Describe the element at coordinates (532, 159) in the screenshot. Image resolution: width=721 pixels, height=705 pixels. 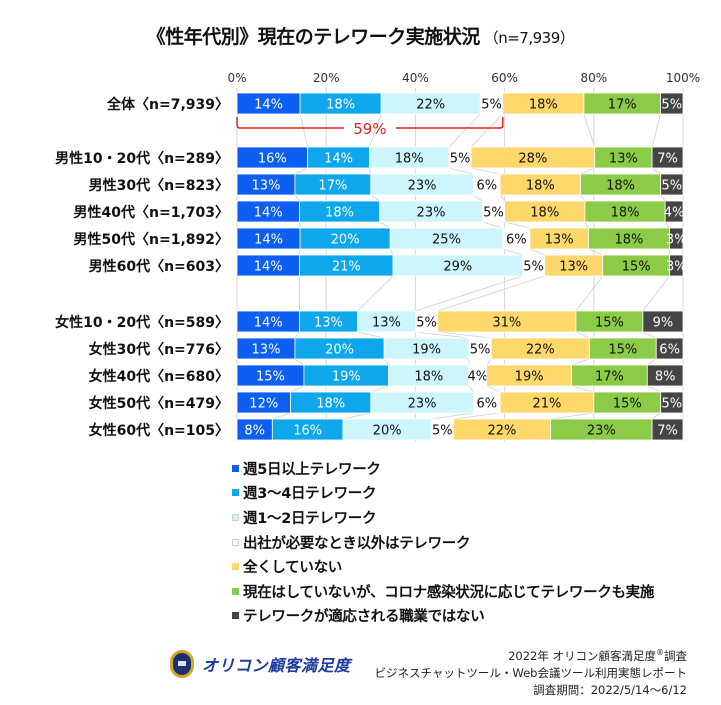
I see `data-label: 28%` at that location.